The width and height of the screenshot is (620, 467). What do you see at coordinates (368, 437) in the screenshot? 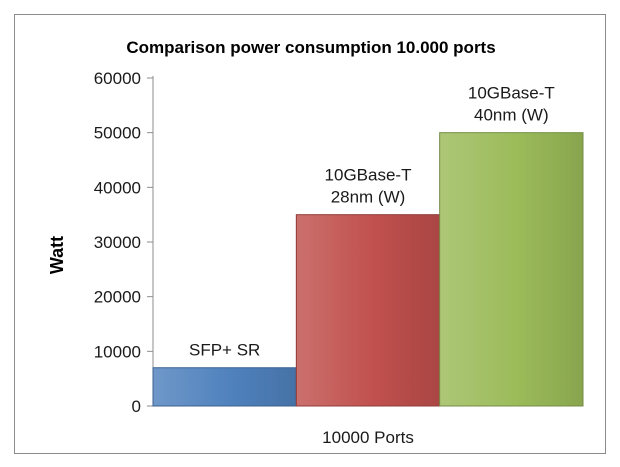
I see `x-category-label: 10000 Ports` at bounding box center [368, 437].